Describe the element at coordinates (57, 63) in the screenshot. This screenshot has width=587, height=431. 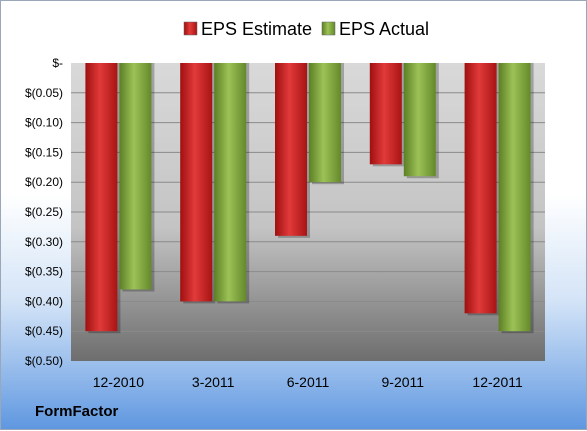
I see `y-tick-label: $-` at that location.